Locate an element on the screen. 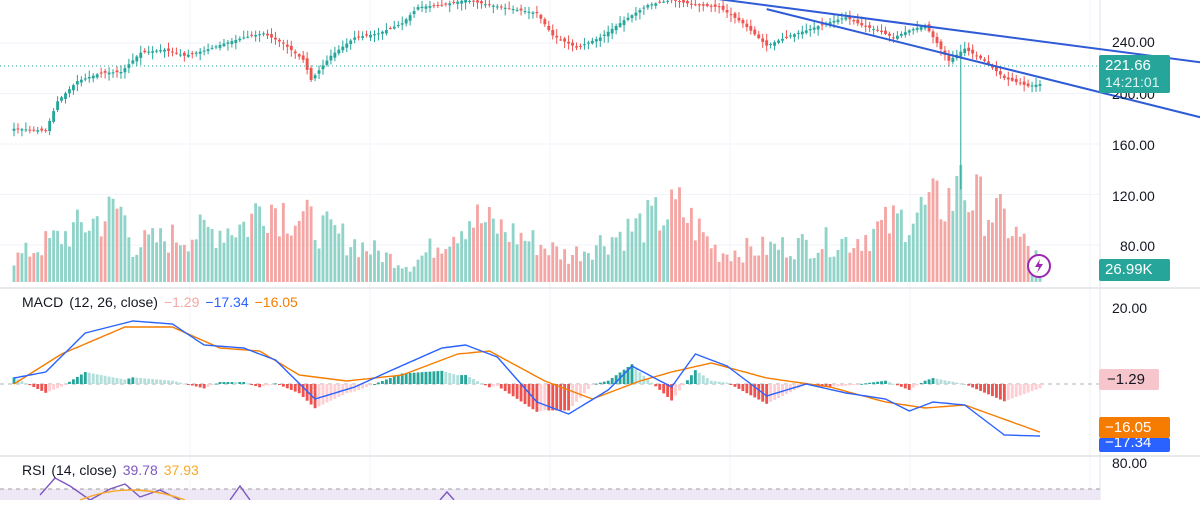 This screenshot has width=1200, height=505. macd-hist-tag: −1.29 is located at coordinates (1129, 379).